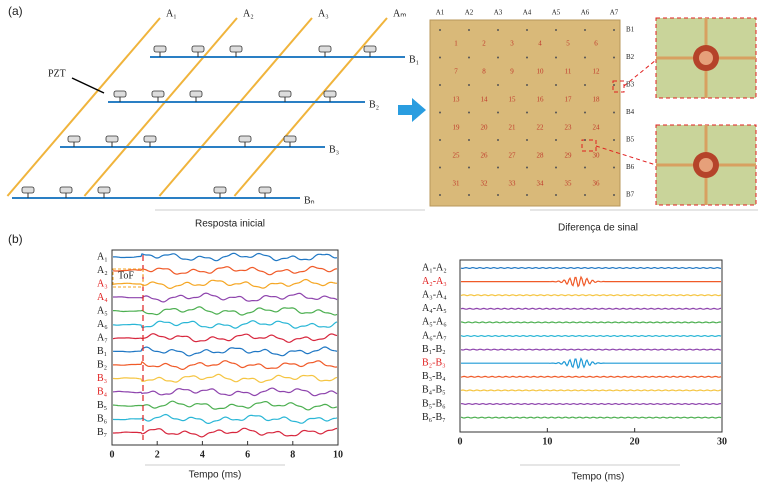 The height and width of the screenshot is (484, 758). What do you see at coordinates (512, 72) in the screenshot?
I see `plate-cell: 9` at bounding box center [512, 72].